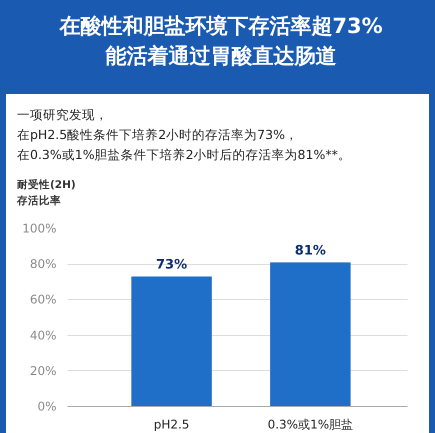  What do you see at coordinates (157, 134) in the screenshot?
I see `text: 在pH2.5酸性条件下培养2小时的存活率为73%，` at bounding box center [157, 134].